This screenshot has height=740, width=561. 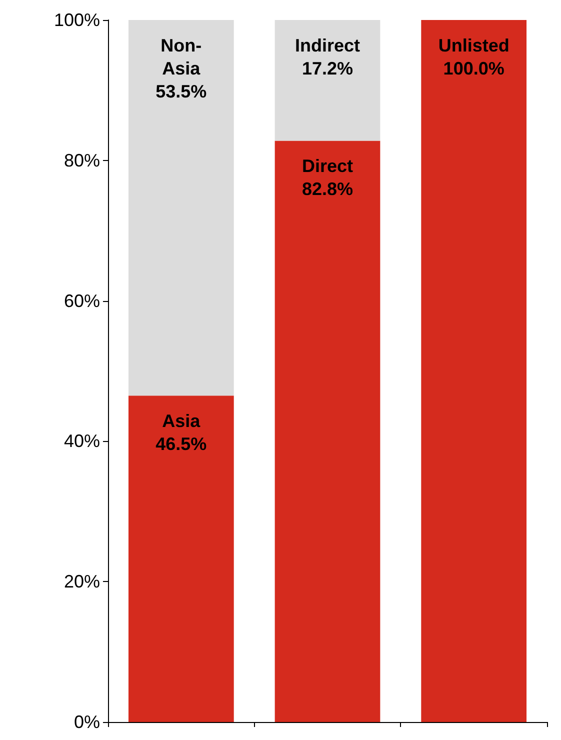 I want to click on y-tick-label: 40%, so click(x=82, y=441).